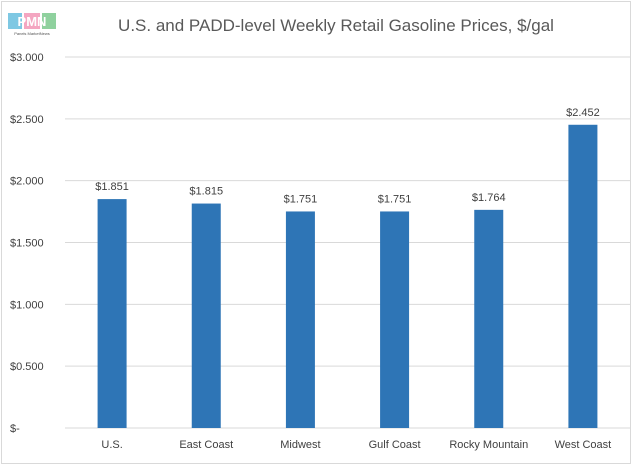 This screenshot has width=634, height=467. What do you see at coordinates (395, 445) in the screenshot?
I see `x-tick-label: Gulf Coast` at bounding box center [395, 445].